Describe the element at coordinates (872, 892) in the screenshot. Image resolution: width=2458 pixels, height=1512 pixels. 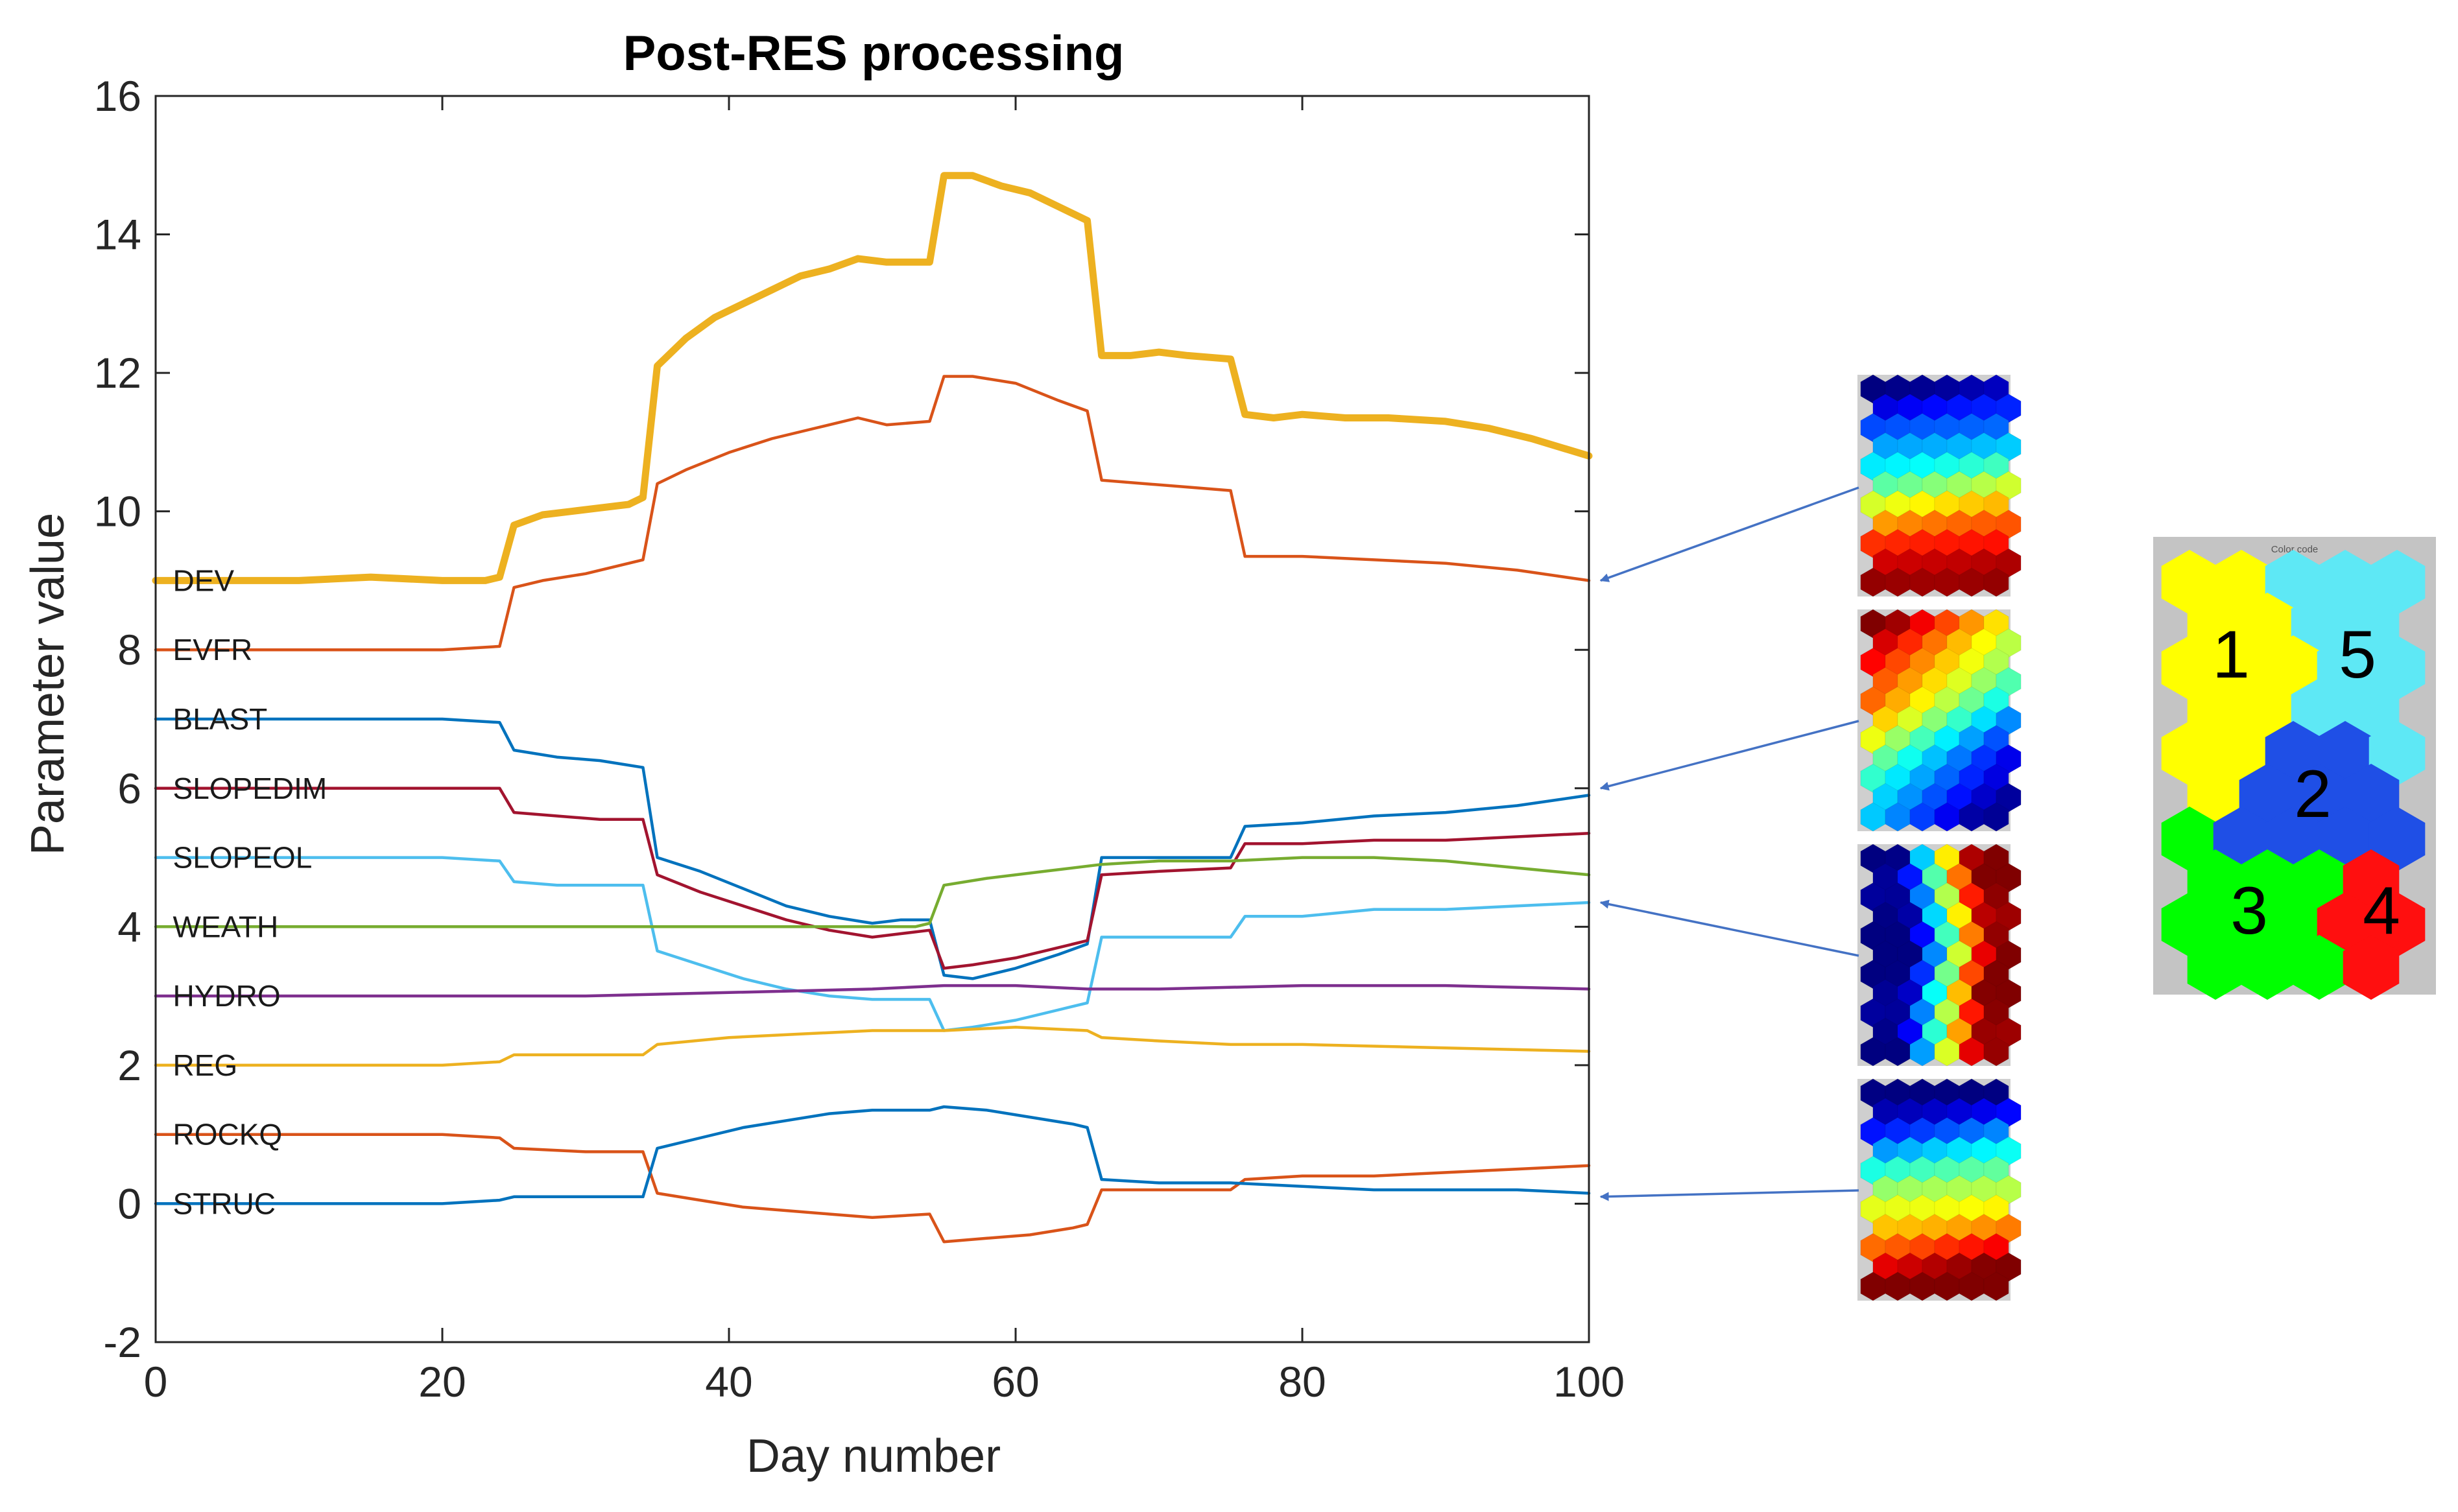
I see `series-line-weath` at that location.